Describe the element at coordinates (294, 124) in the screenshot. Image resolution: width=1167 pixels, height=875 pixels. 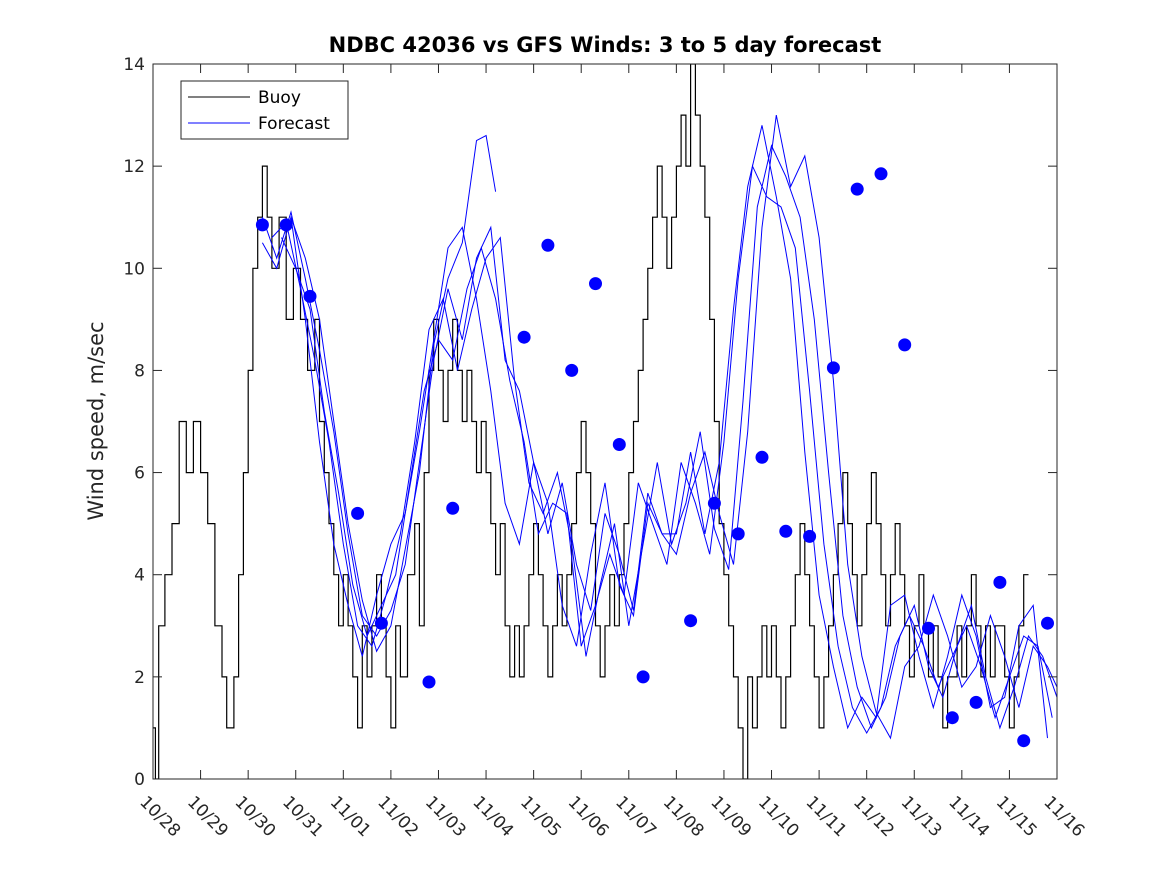
I see `legend-forecast-label: Forecast` at that location.